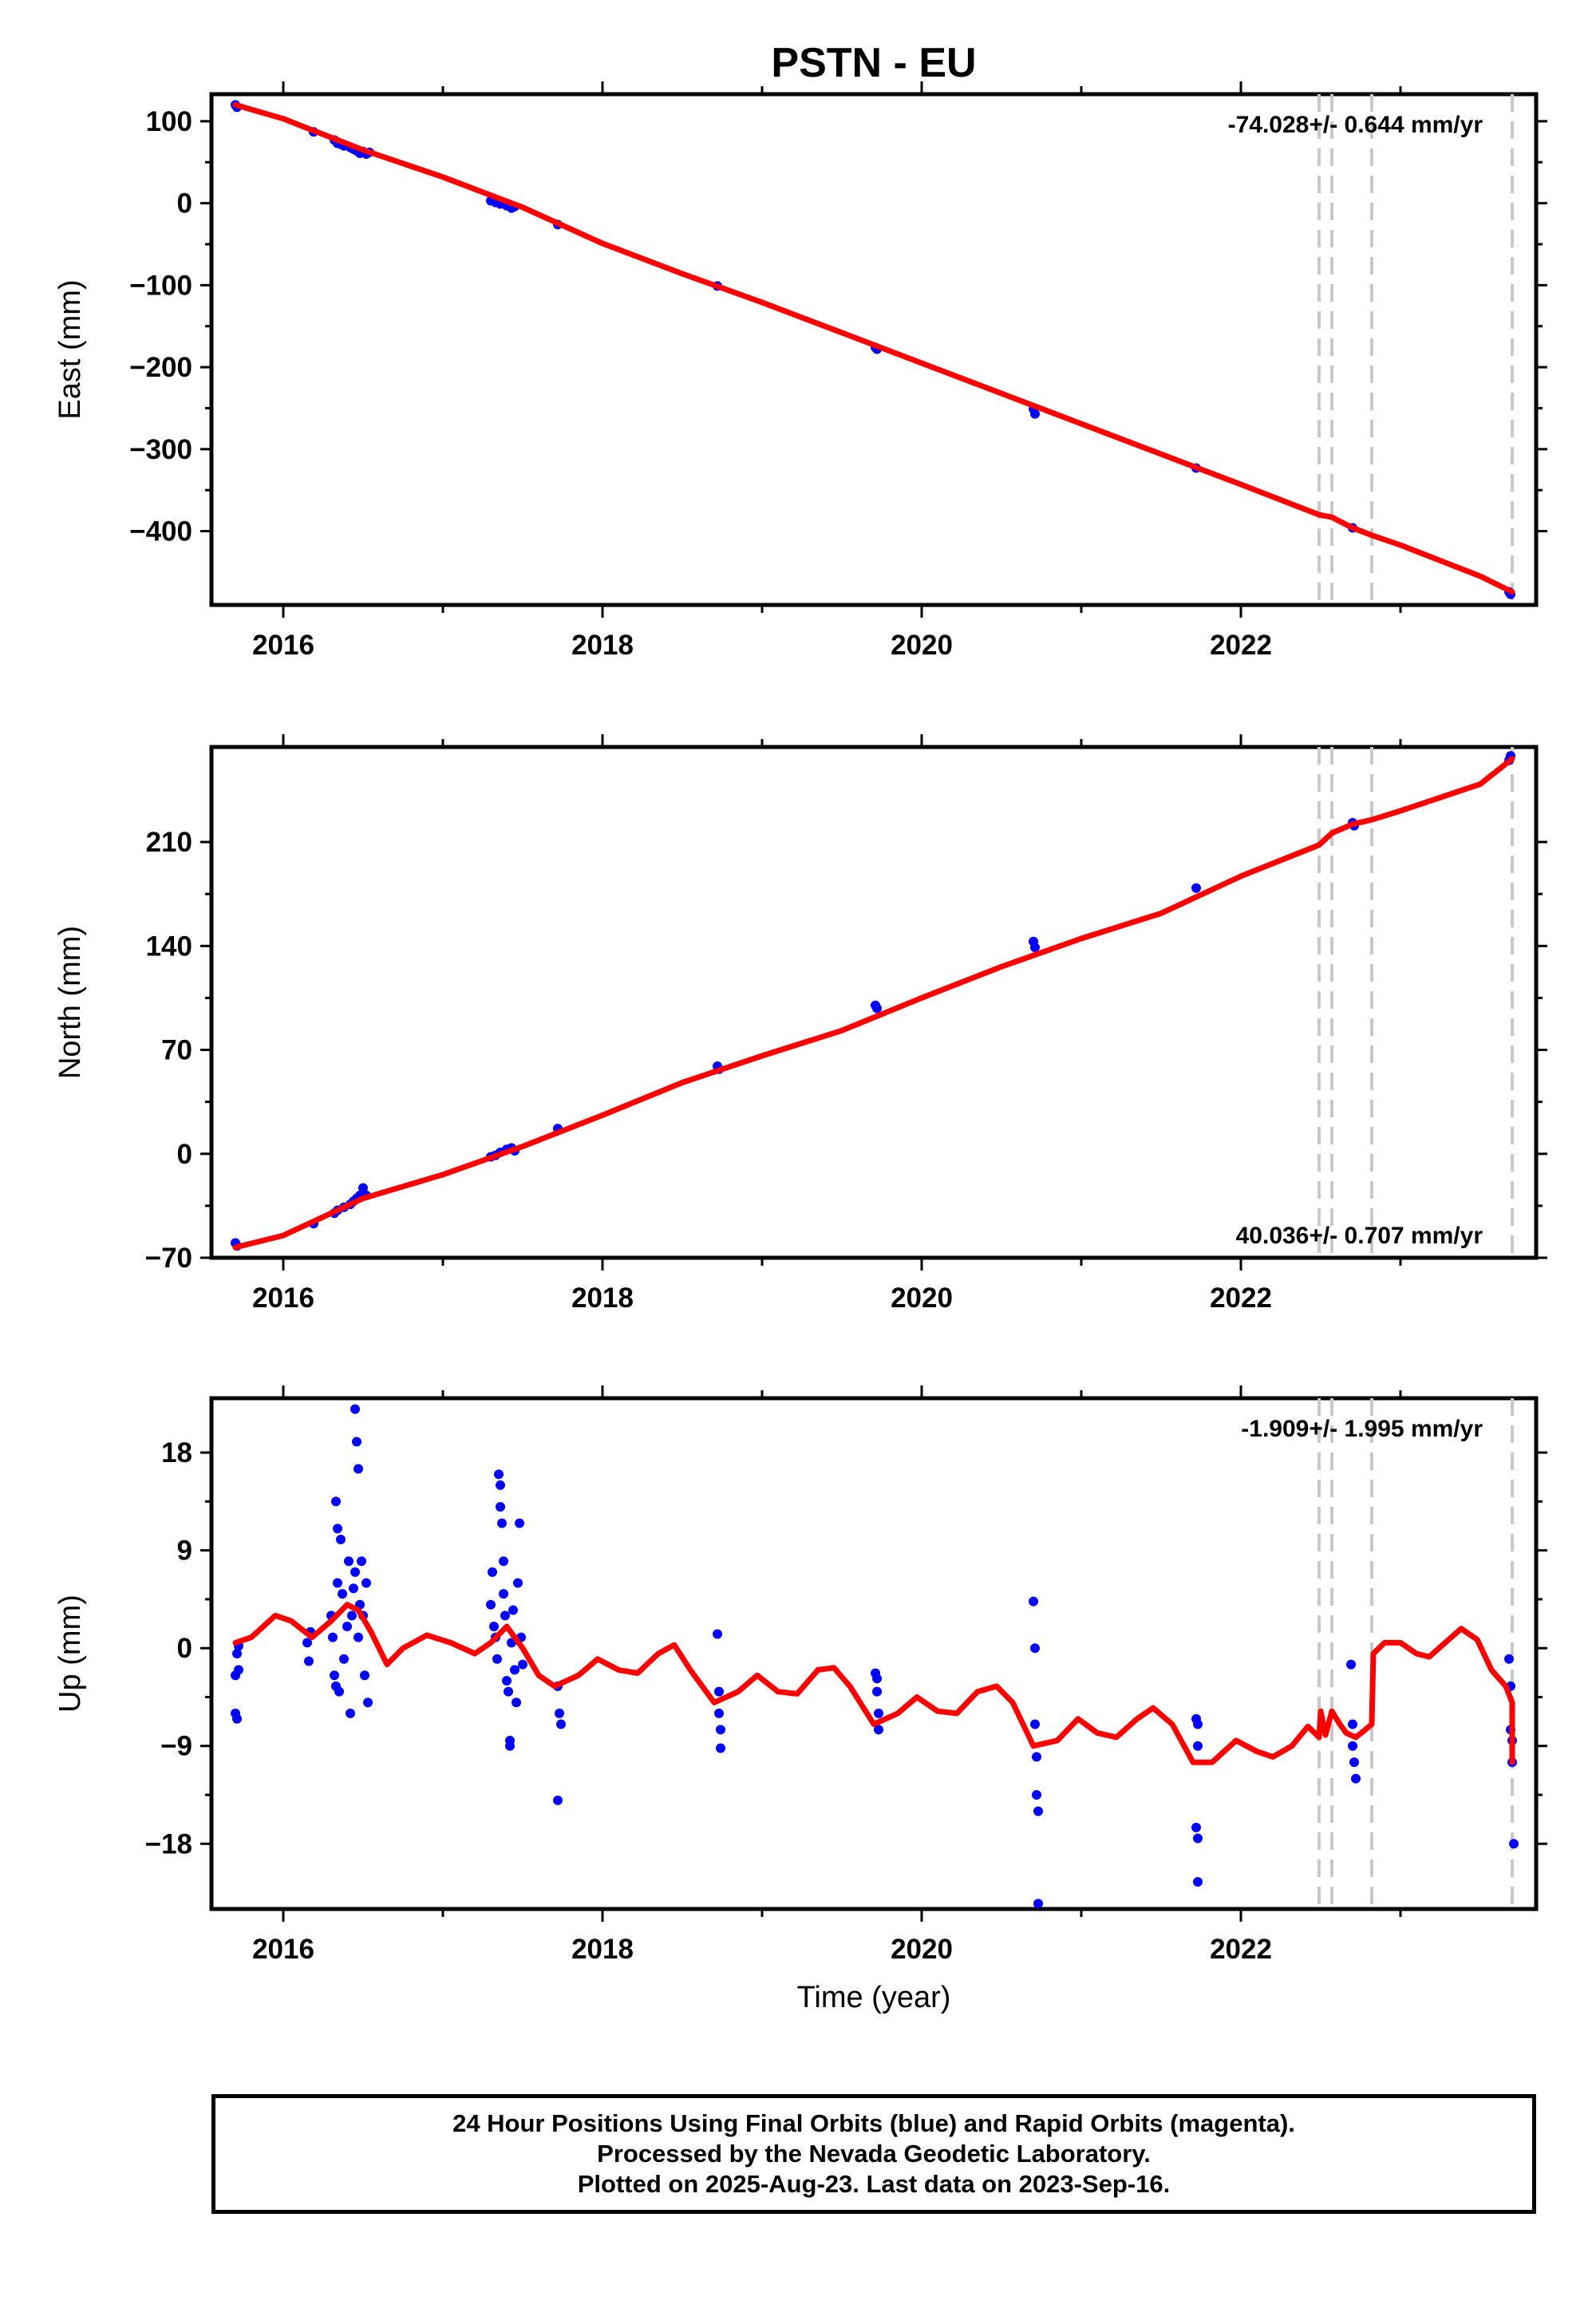  What do you see at coordinates (874, 1997) in the screenshot?
I see `x-axis-label: Time (year)` at bounding box center [874, 1997].